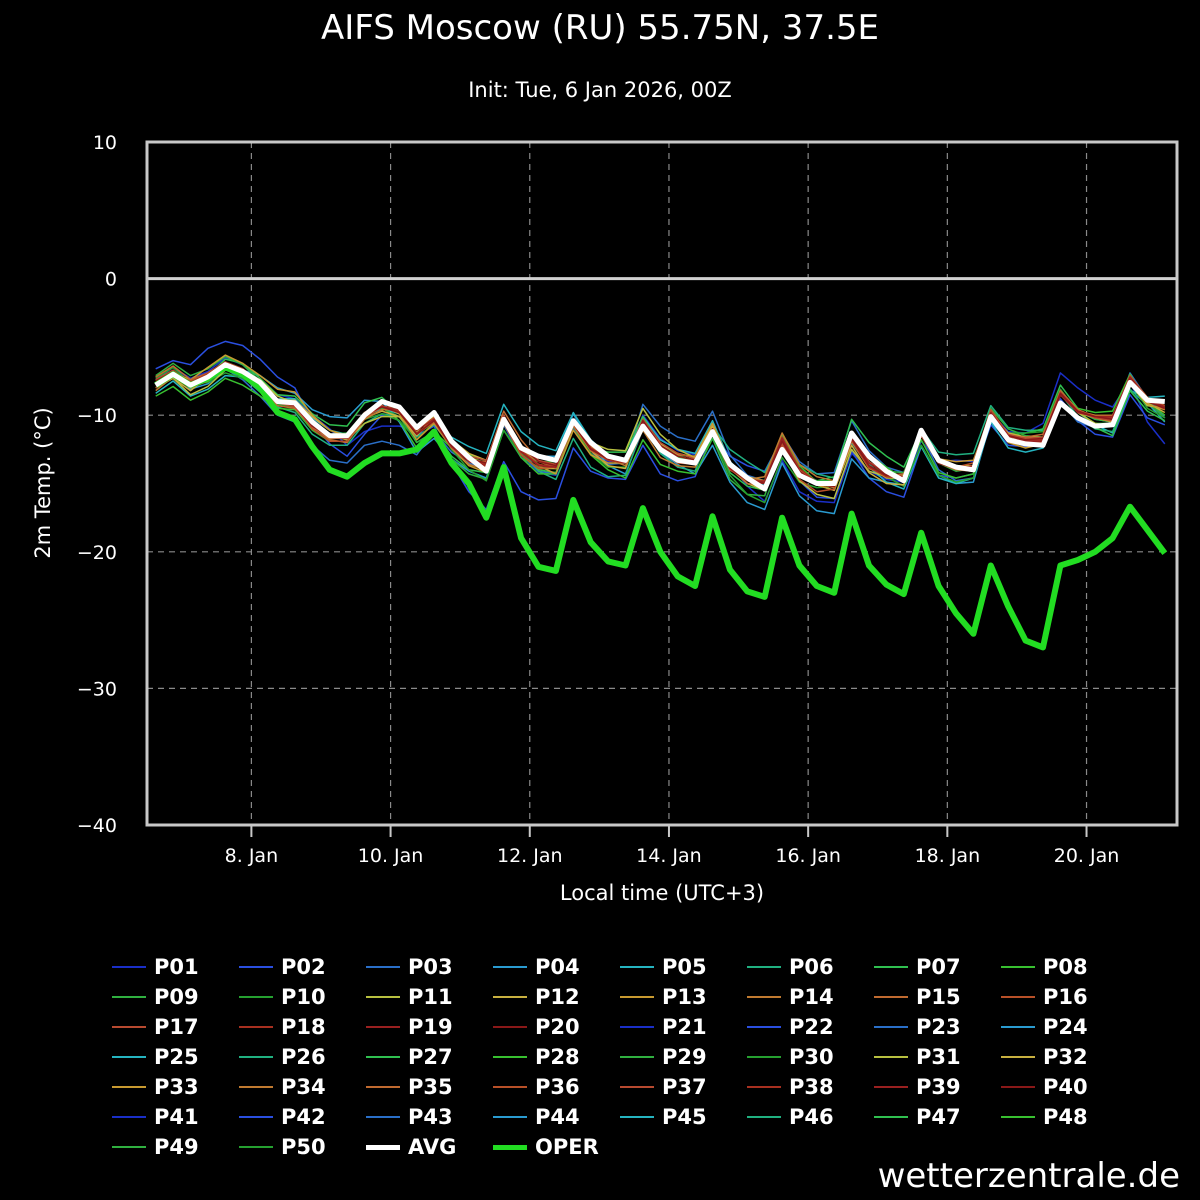  I want to click on legend-item-p42: P42, so click(282, 1117).